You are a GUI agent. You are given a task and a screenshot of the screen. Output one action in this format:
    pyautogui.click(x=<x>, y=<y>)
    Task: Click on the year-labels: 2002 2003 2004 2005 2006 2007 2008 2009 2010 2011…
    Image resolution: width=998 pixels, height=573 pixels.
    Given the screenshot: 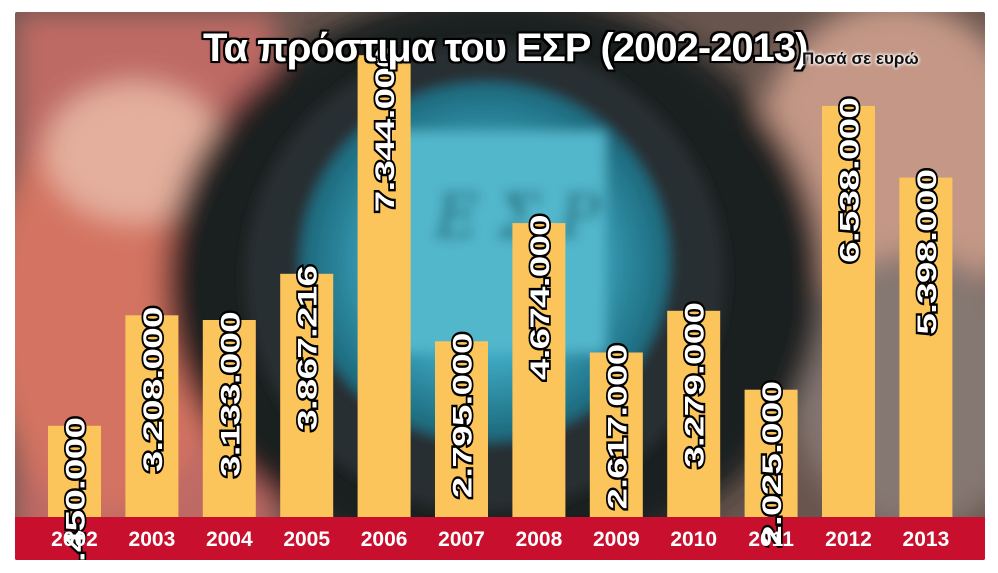 What is the action you would take?
    pyautogui.click(x=500, y=539)
    